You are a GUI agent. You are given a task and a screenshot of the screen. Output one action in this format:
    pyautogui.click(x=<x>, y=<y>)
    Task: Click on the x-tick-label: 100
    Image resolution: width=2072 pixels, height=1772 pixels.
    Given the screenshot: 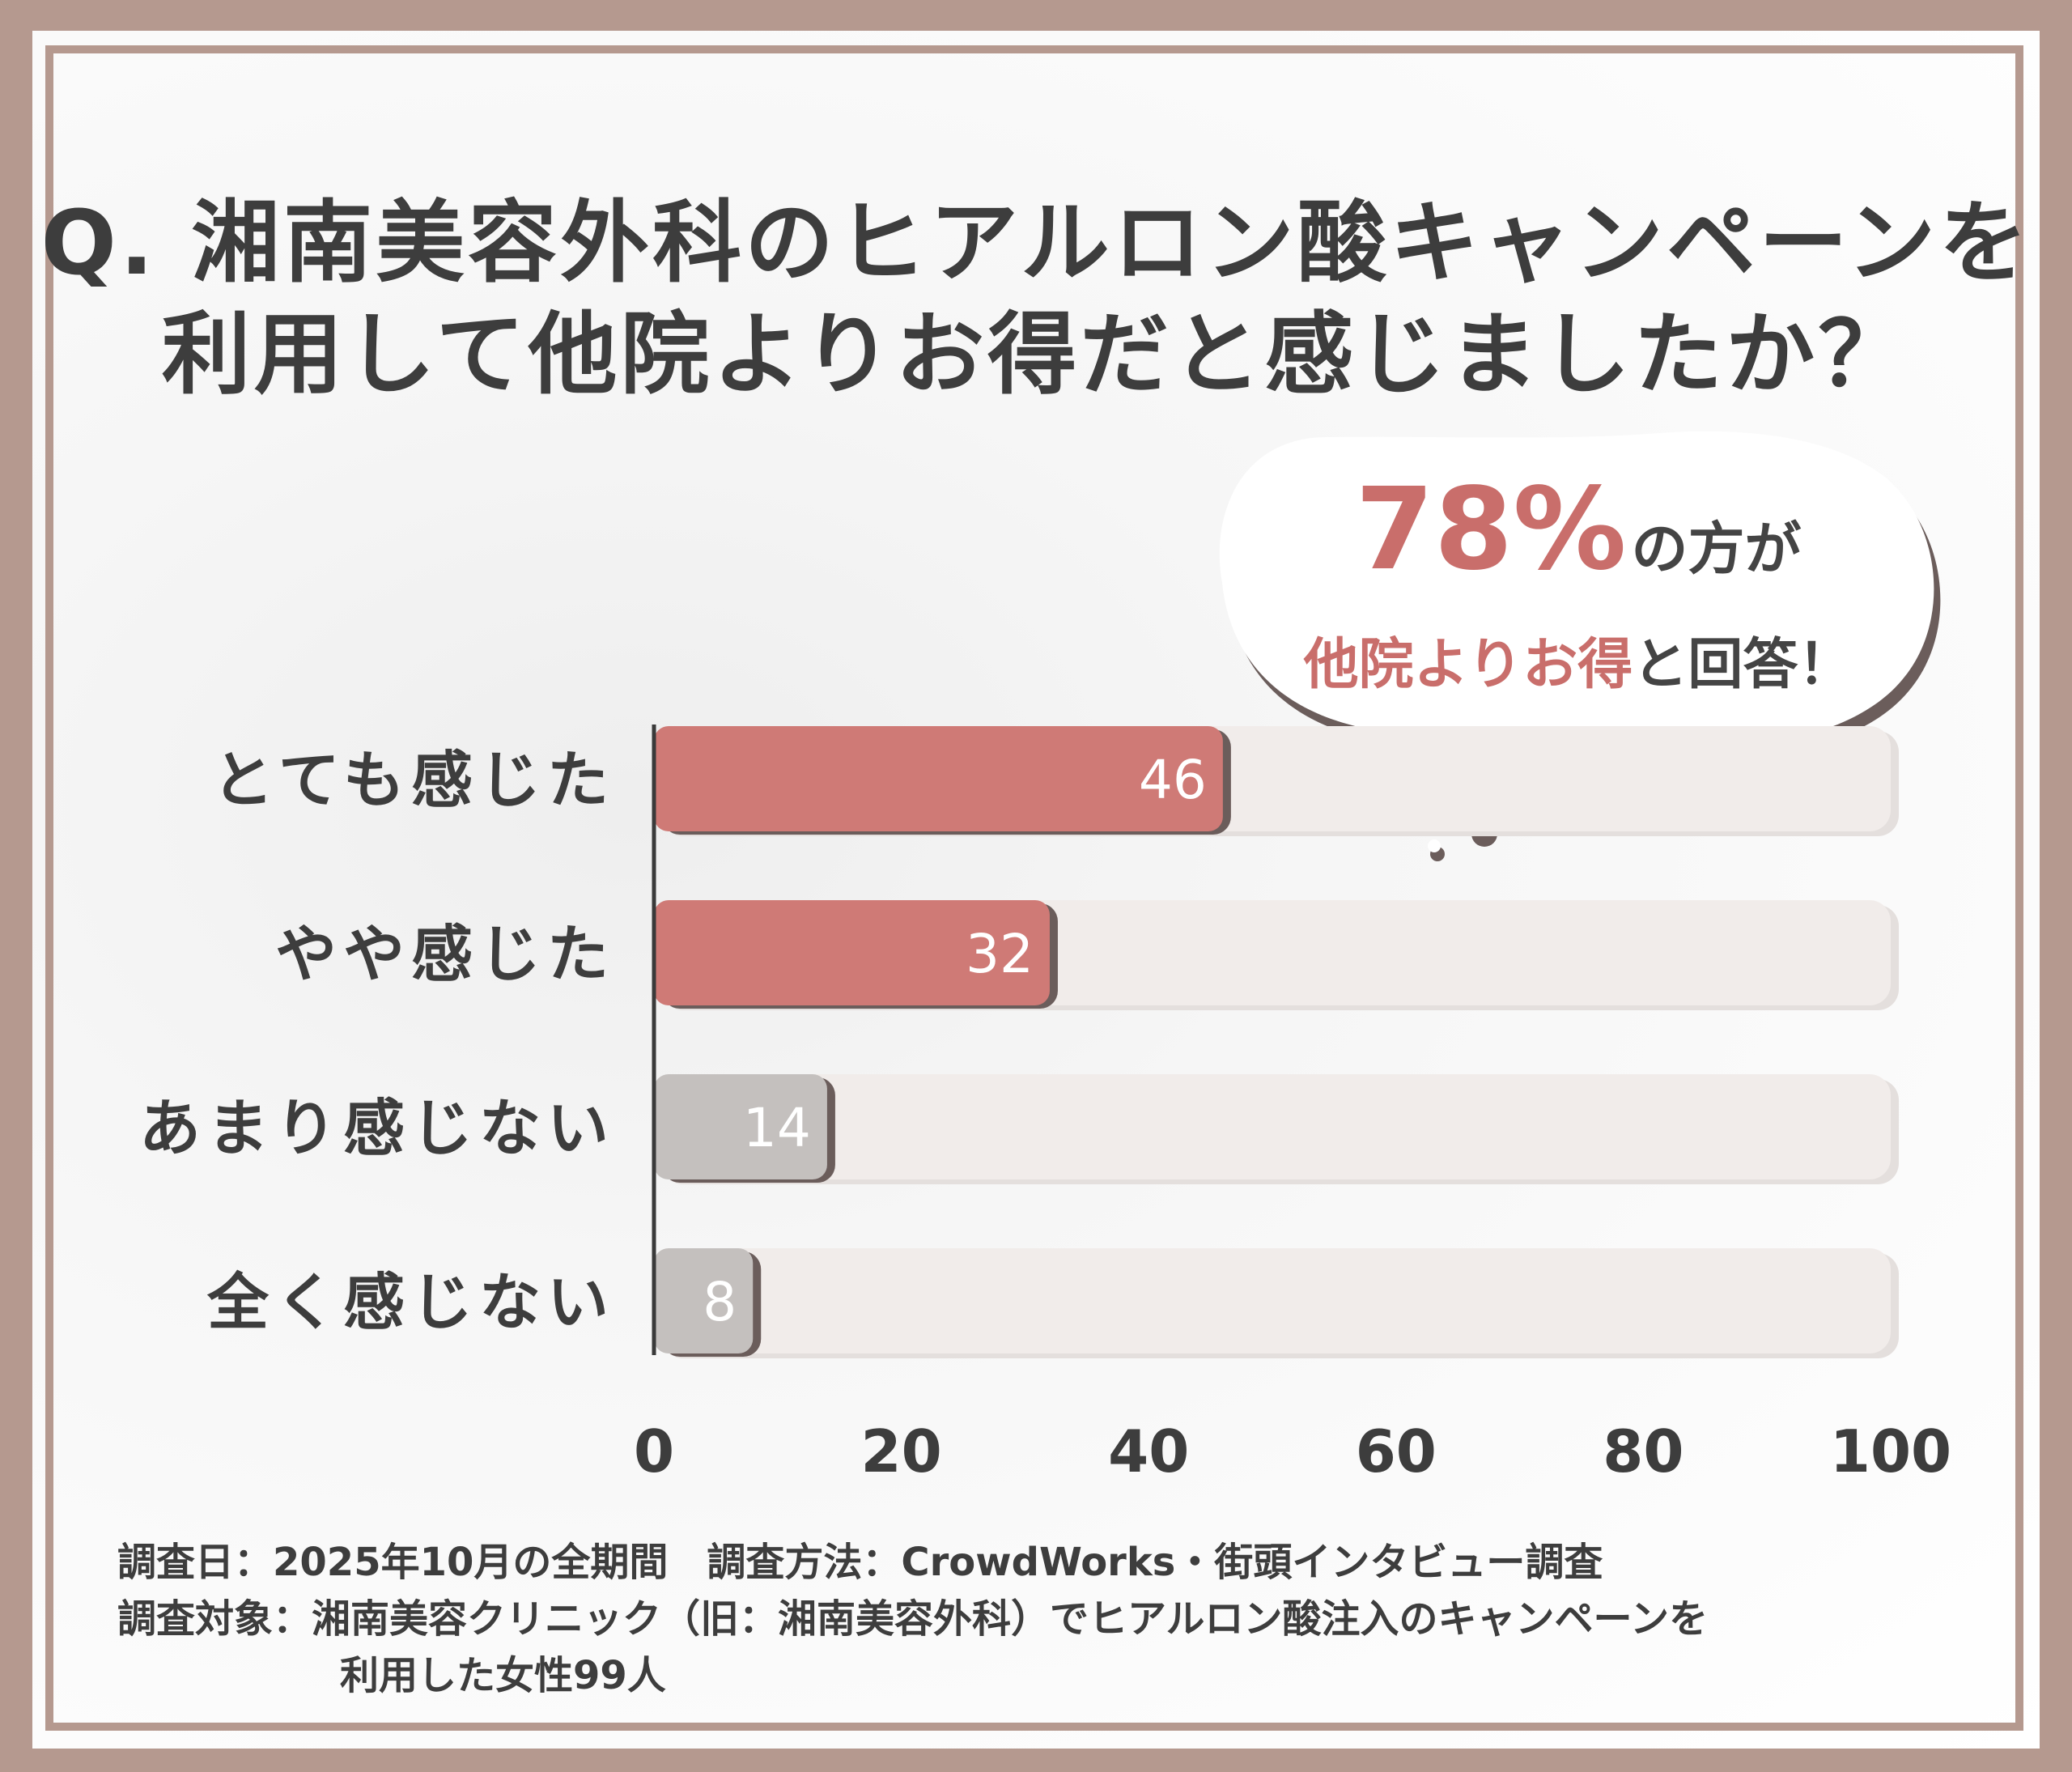 What is the action you would take?
    pyautogui.click(x=1890, y=1451)
    